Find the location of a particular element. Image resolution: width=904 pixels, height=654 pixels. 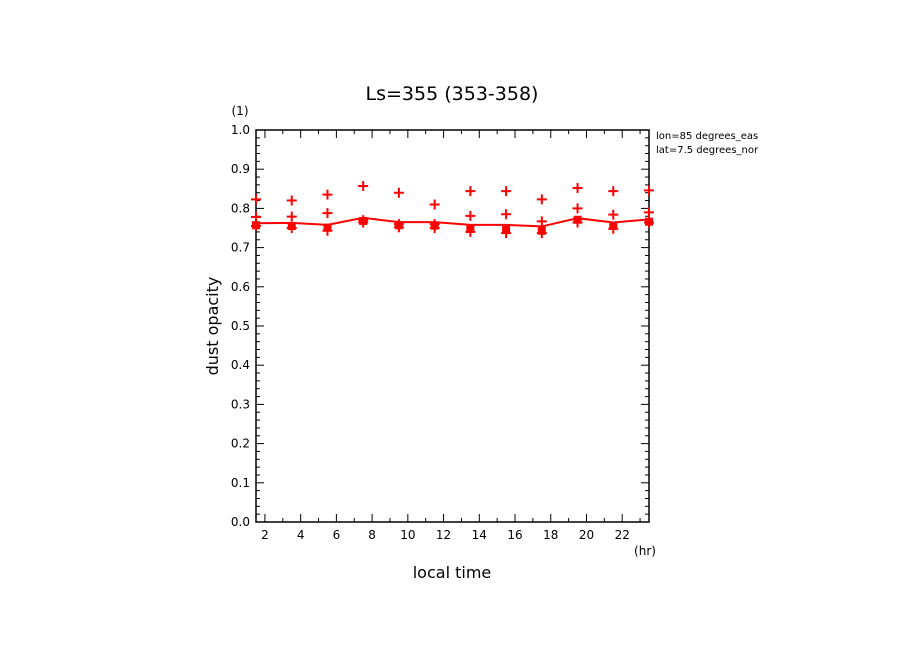

y-tick-label: 0.3 is located at coordinates (240, 404).